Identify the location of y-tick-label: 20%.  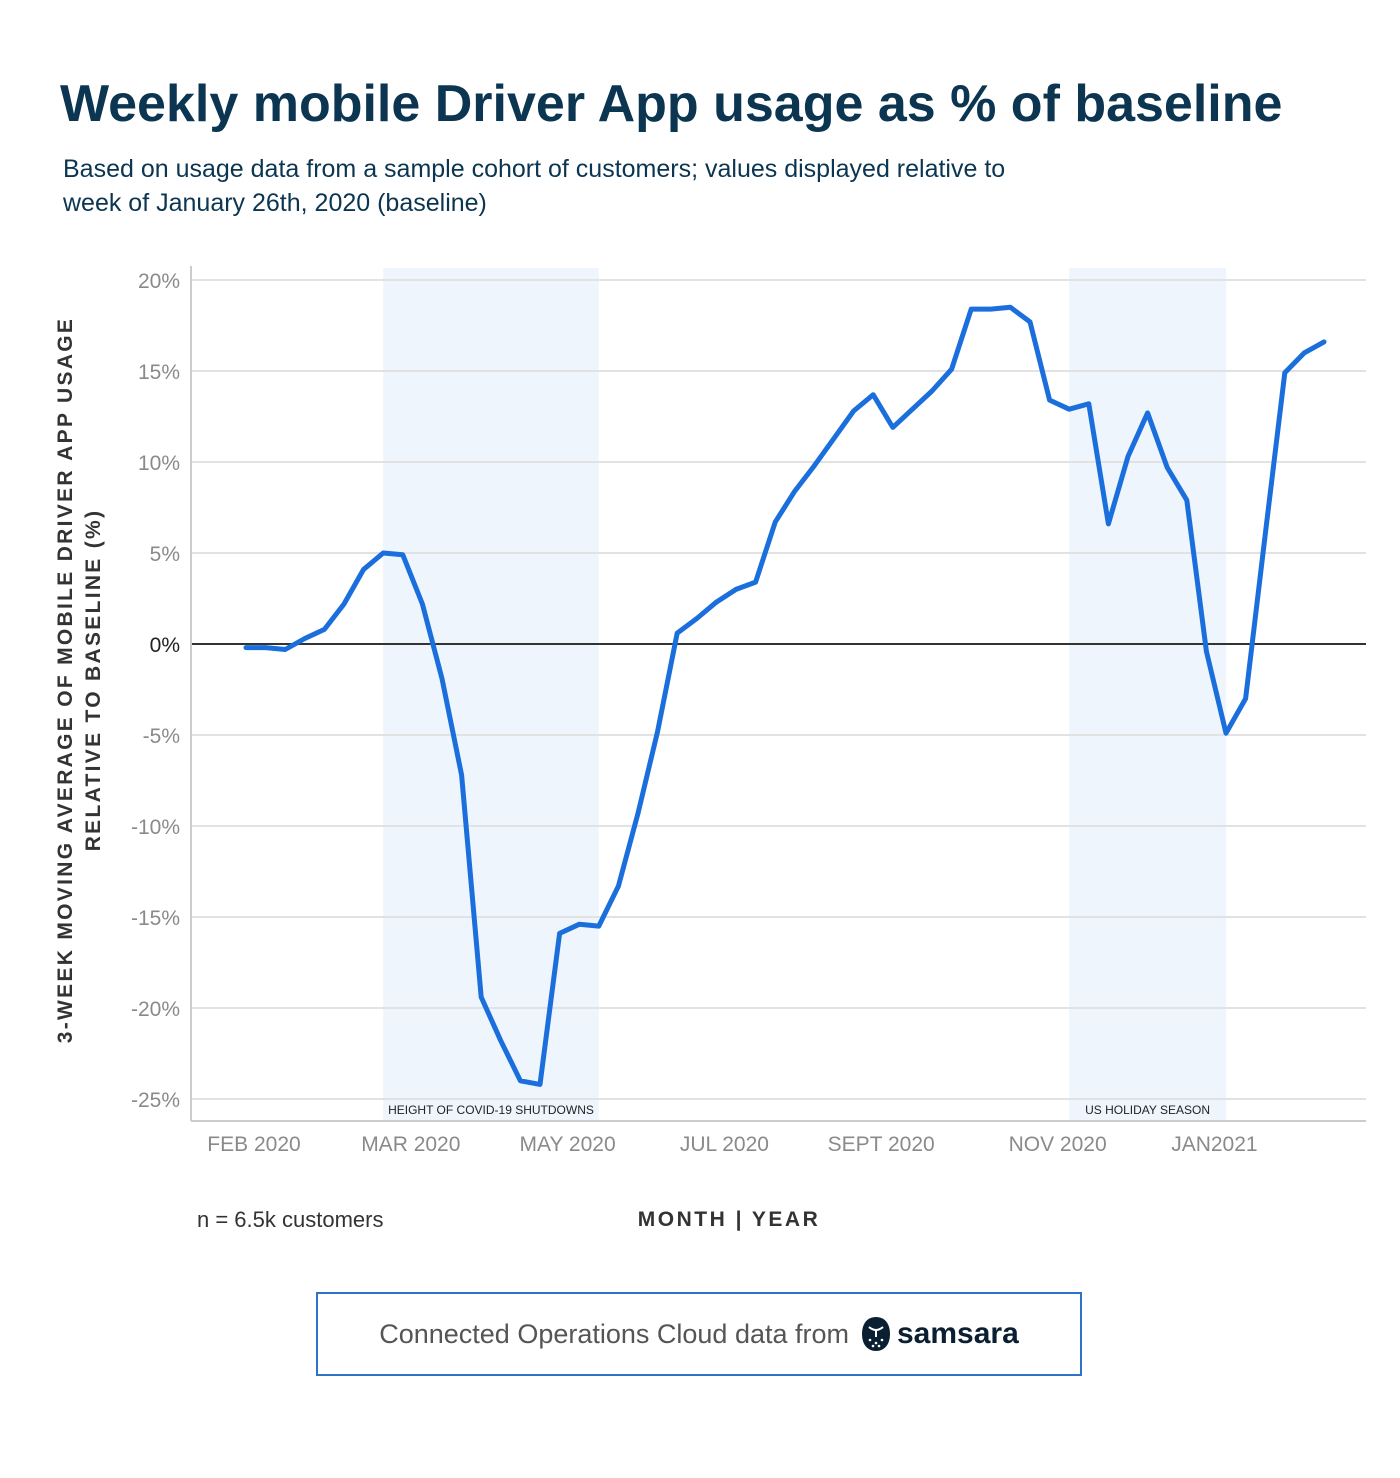
(159, 281).